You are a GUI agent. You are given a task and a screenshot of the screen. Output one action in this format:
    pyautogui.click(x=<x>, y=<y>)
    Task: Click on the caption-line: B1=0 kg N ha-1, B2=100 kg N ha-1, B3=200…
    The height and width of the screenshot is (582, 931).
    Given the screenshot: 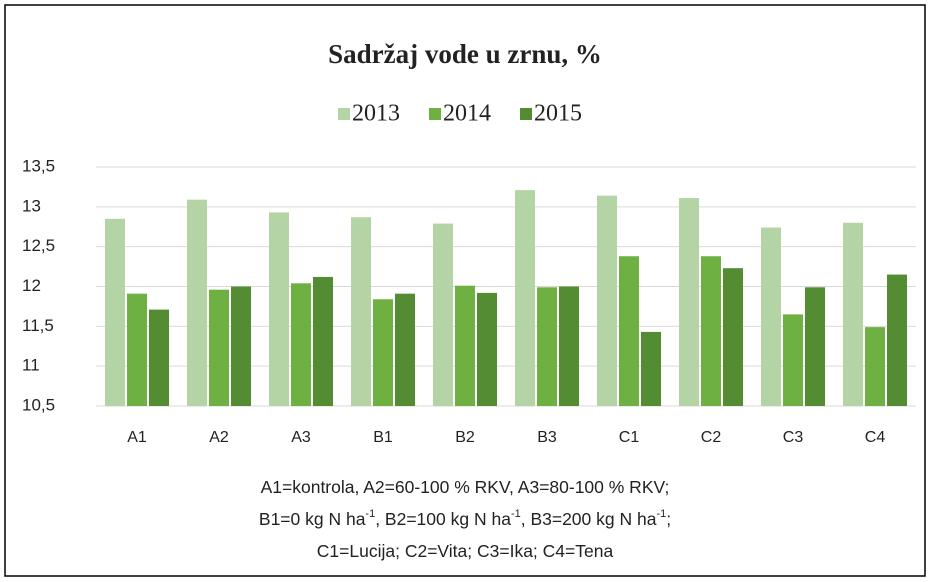 What is the action you would take?
    pyautogui.click(x=465, y=518)
    